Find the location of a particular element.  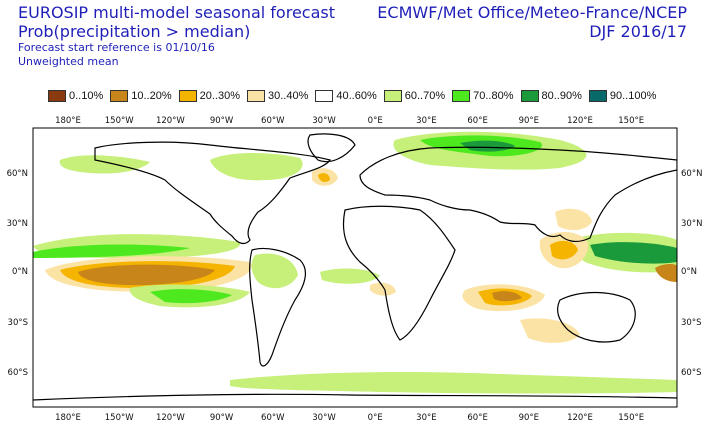

season-label: DJF 2016/17 is located at coordinates (638, 31).